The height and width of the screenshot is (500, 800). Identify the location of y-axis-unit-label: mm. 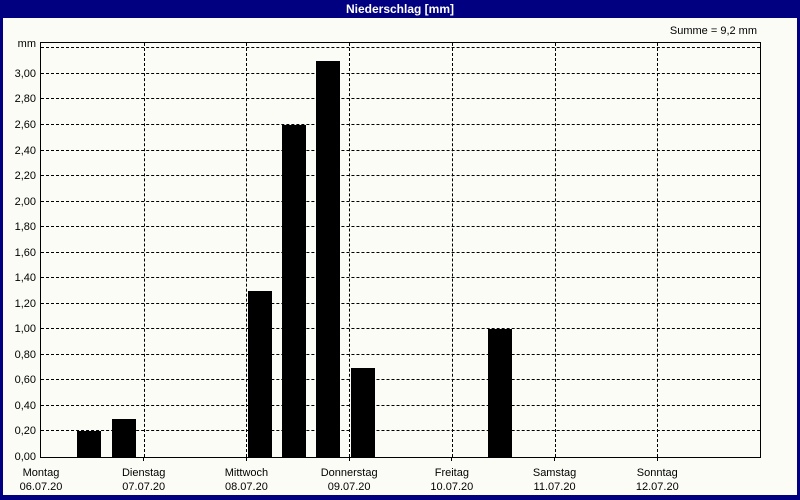
(26, 44).